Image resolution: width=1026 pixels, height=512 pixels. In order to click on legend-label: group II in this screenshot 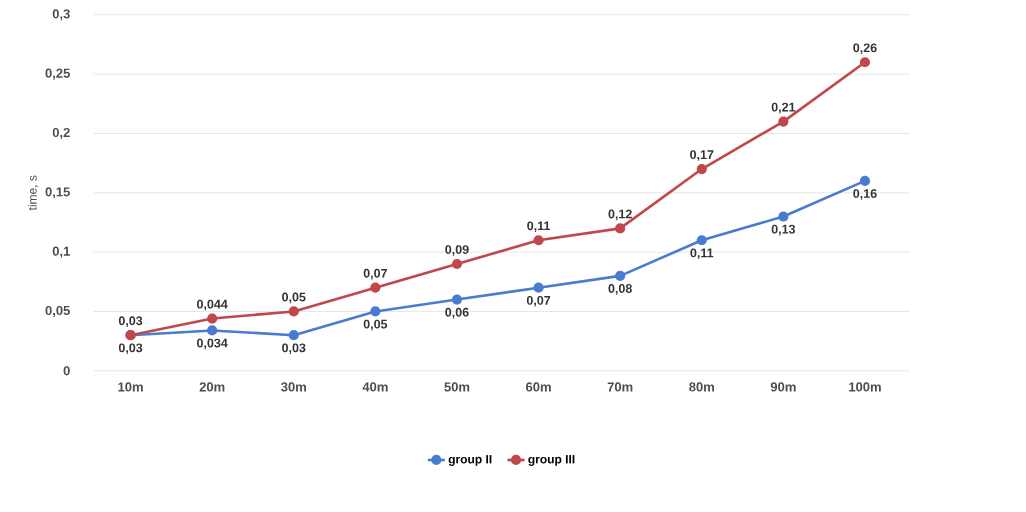, I will do `click(470, 460)`.